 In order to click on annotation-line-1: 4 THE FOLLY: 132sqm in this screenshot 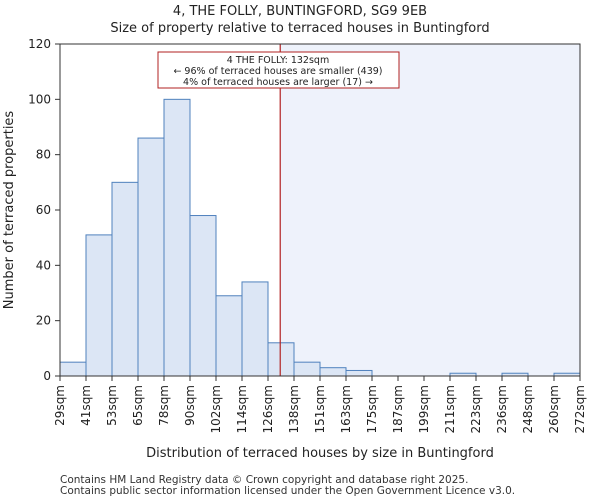, I will do `click(278, 60)`.